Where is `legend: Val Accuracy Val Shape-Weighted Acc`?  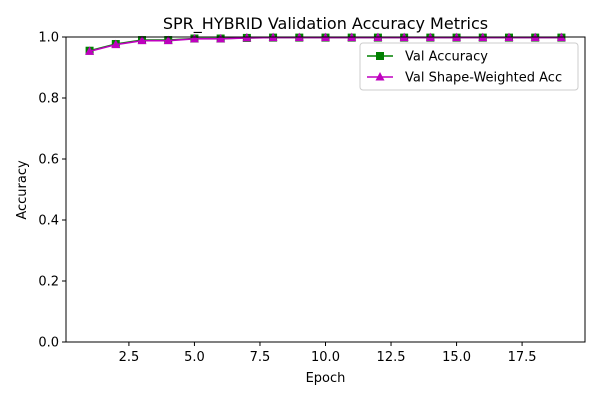
legend: Val Accuracy Val Shape-Weighted Acc is located at coordinates (469, 66).